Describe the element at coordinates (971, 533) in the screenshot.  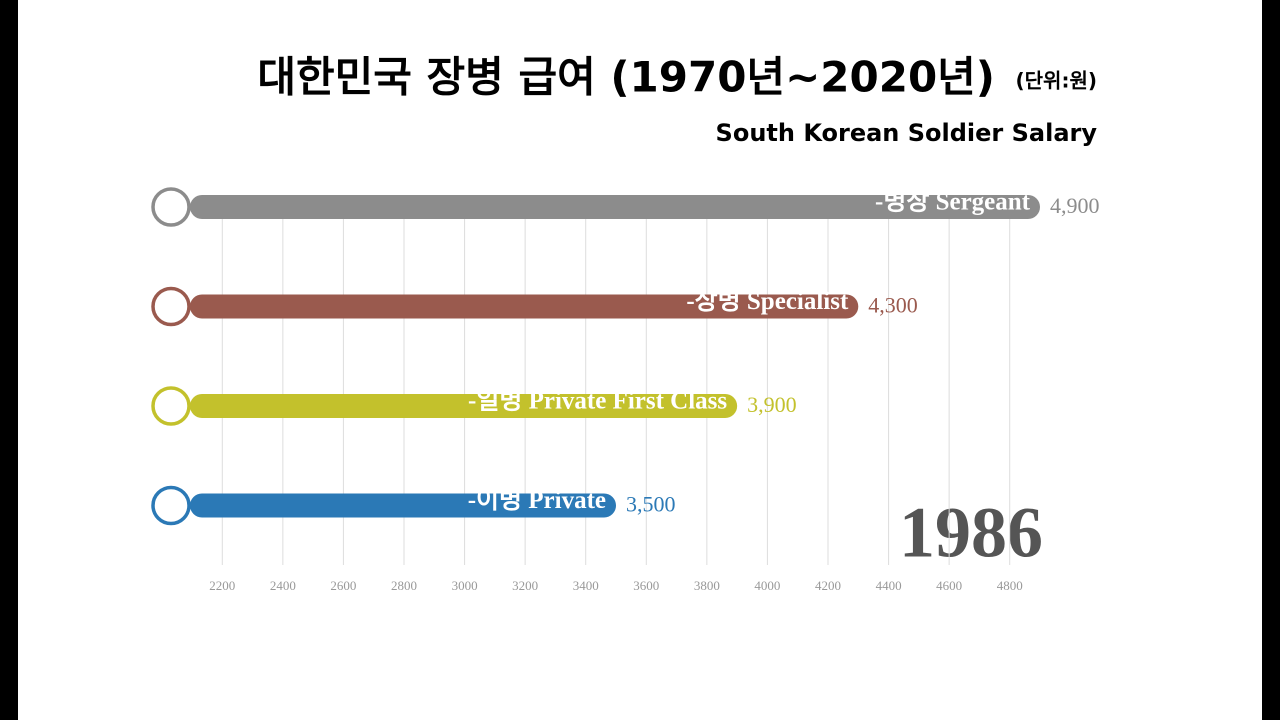
I see `year-annotation: 1986` at that location.